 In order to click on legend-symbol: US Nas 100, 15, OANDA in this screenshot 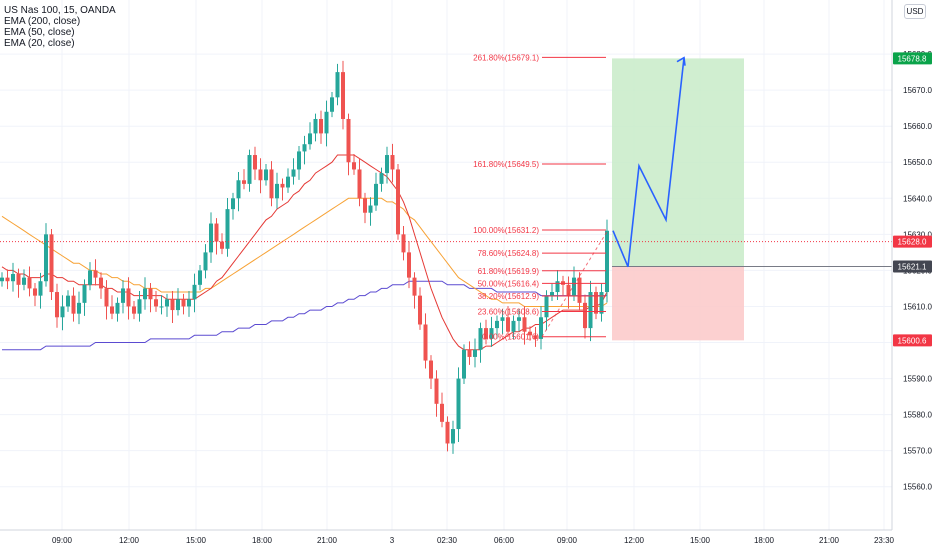, I will do `click(60, 10)`.